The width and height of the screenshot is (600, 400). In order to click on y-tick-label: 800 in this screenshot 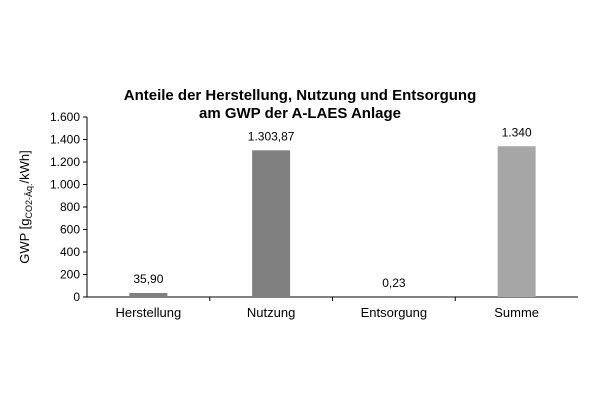, I will do `click(70, 207)`.